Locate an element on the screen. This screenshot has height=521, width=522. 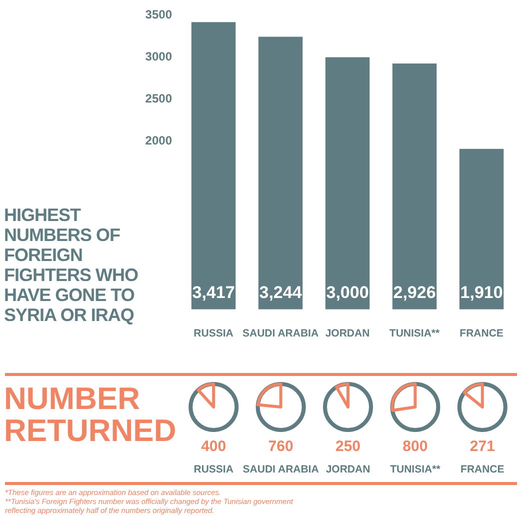
y-tick-label: 3000 is located at coordinates (158, 57).